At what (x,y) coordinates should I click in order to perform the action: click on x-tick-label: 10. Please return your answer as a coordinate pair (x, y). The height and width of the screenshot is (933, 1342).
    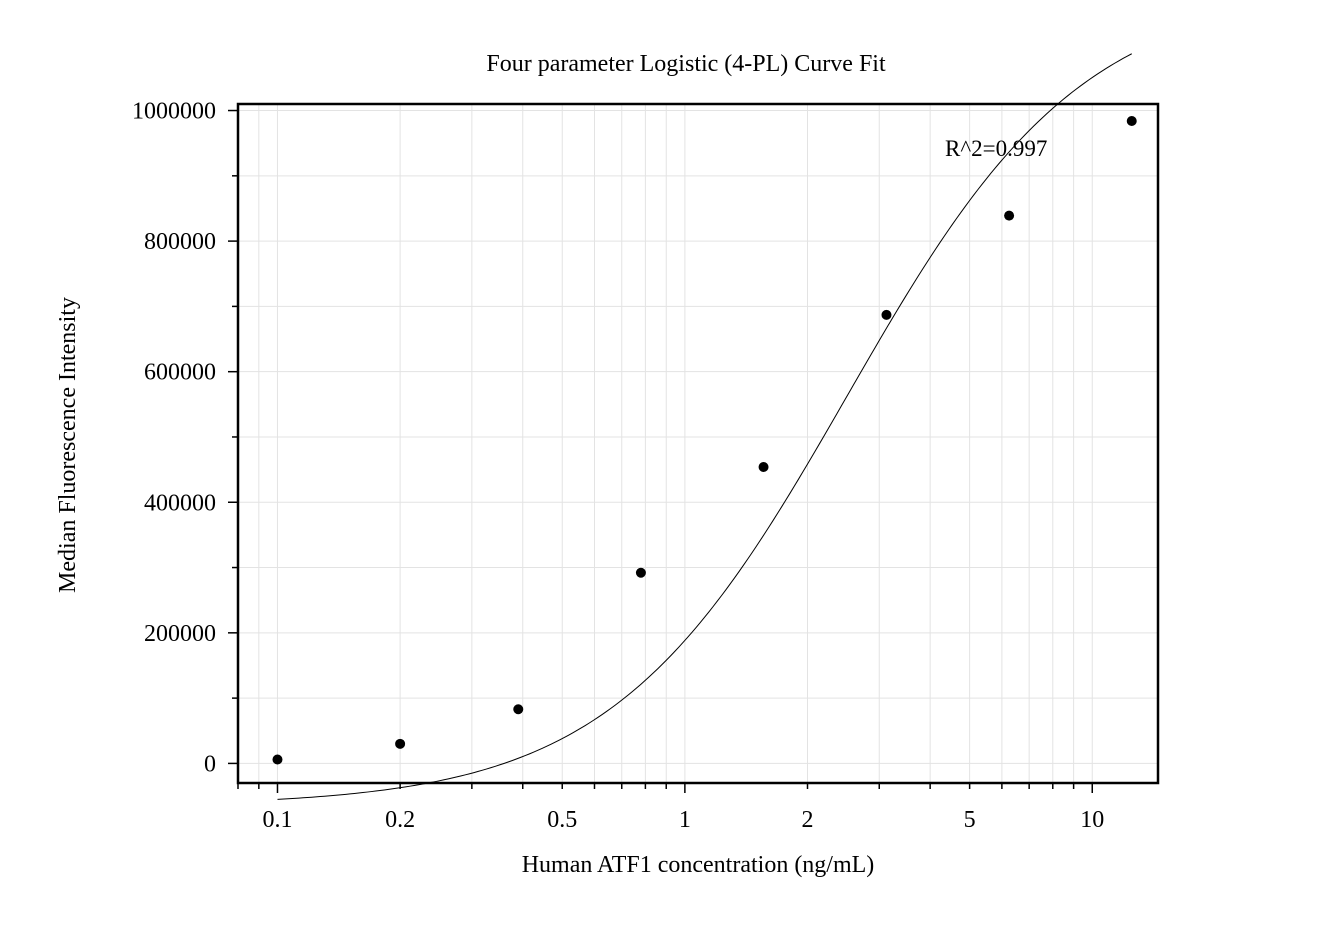
    Looking at the image, I should click on (1092, 820).